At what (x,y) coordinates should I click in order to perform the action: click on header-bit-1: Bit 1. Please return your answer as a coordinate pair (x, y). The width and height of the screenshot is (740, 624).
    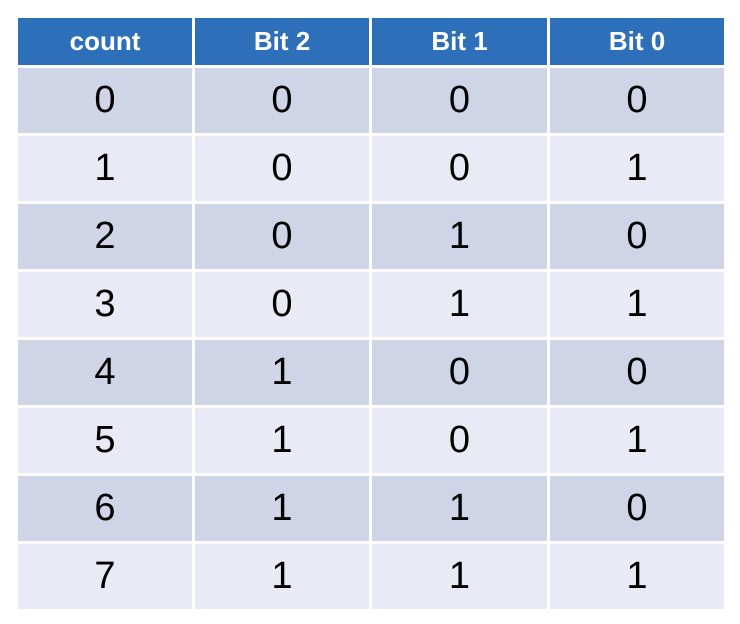
    Looking at the image, I should click on (459, 41).